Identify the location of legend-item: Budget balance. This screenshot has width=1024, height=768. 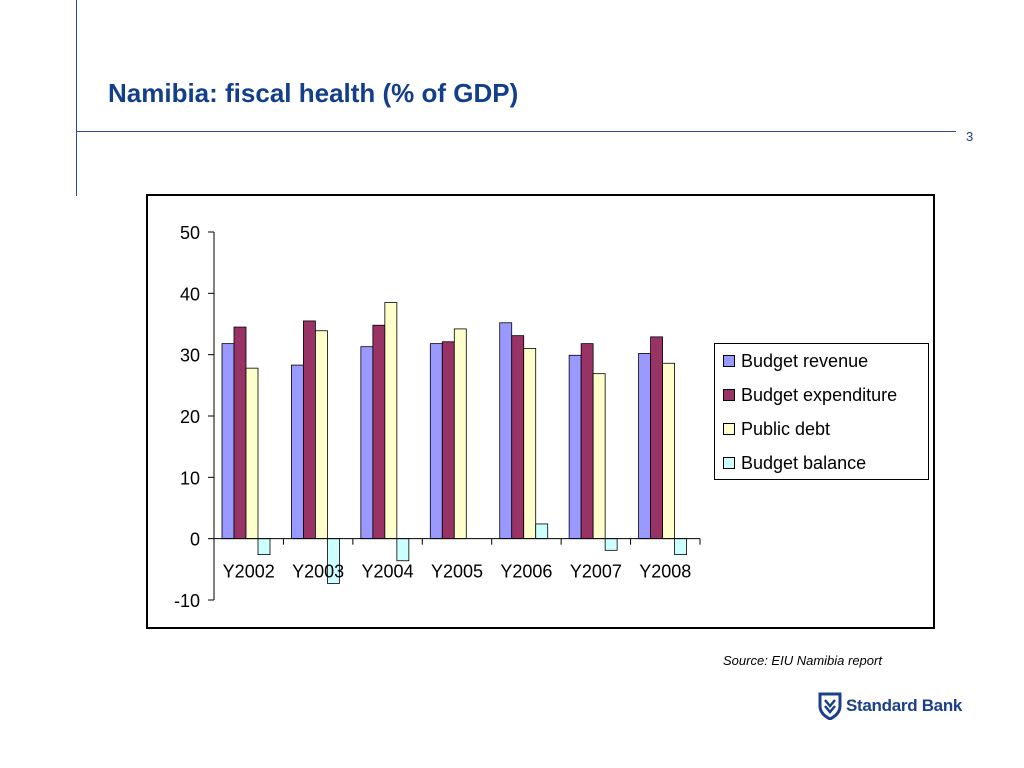
(794, 463).